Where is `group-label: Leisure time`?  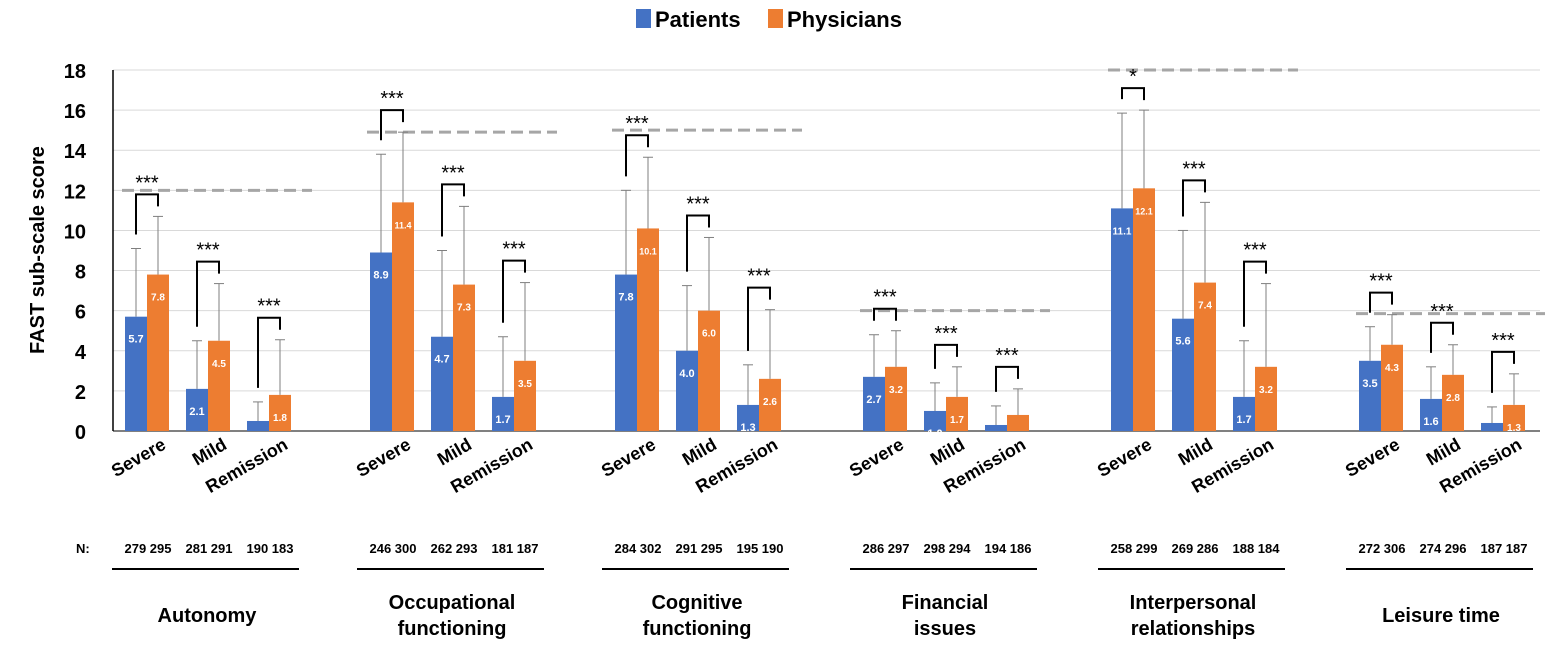 group-label: Leisure time is located at coordinates (1441, 616).